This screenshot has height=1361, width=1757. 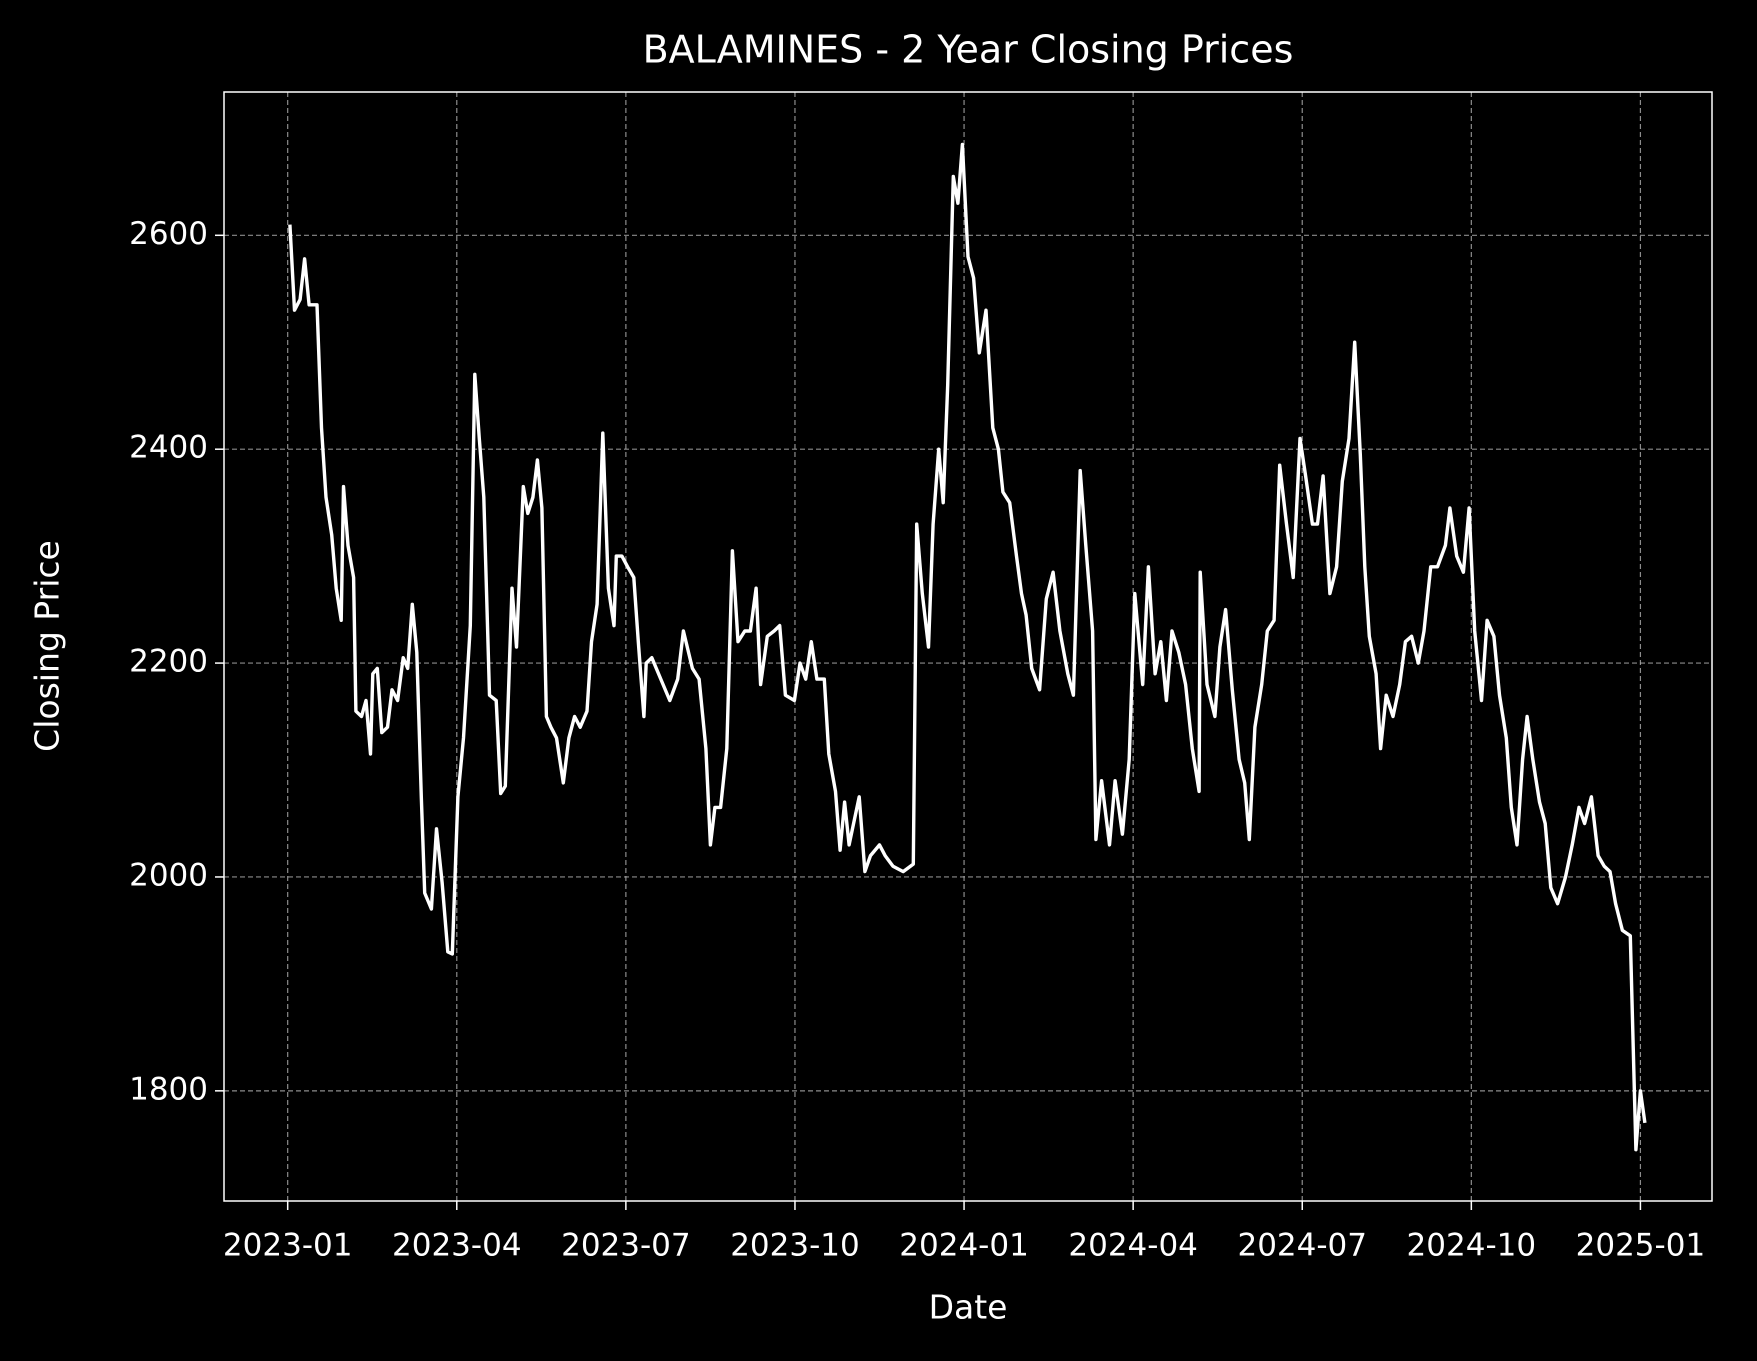 I want to click on y-tick-label: 2600, so click(x=168, y=234).